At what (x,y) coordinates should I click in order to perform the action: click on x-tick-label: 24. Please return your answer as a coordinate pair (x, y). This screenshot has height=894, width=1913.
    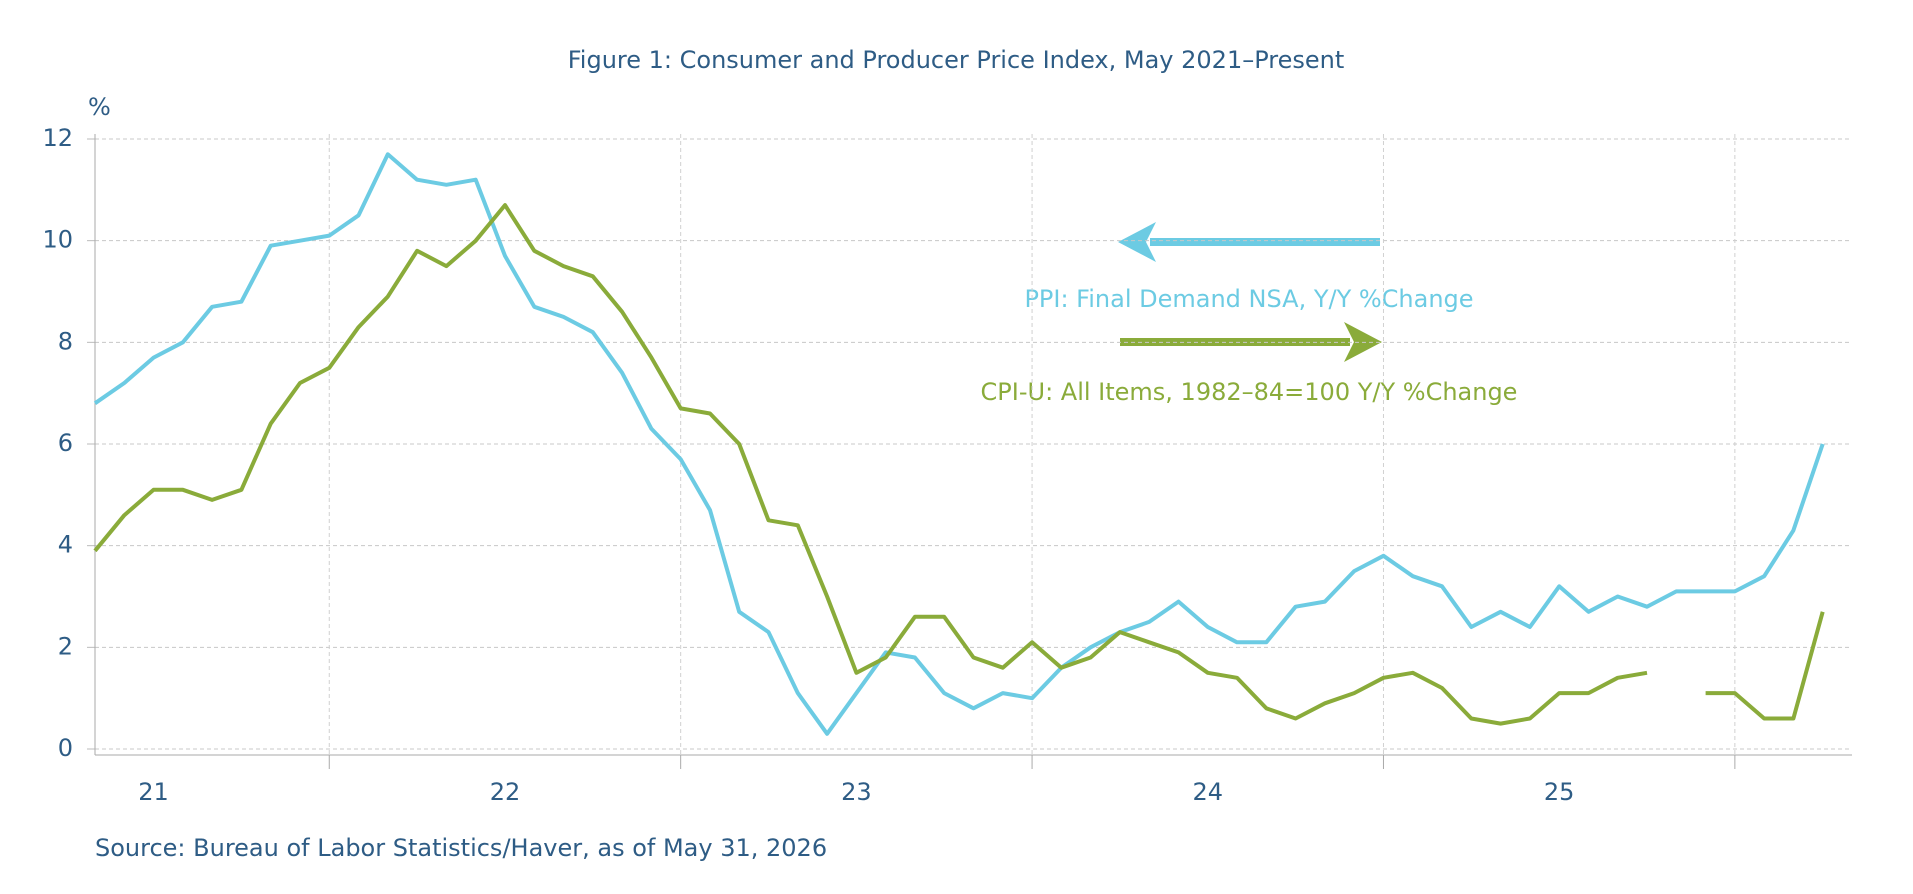
    Looking at the image, I should click on (1207, 792).